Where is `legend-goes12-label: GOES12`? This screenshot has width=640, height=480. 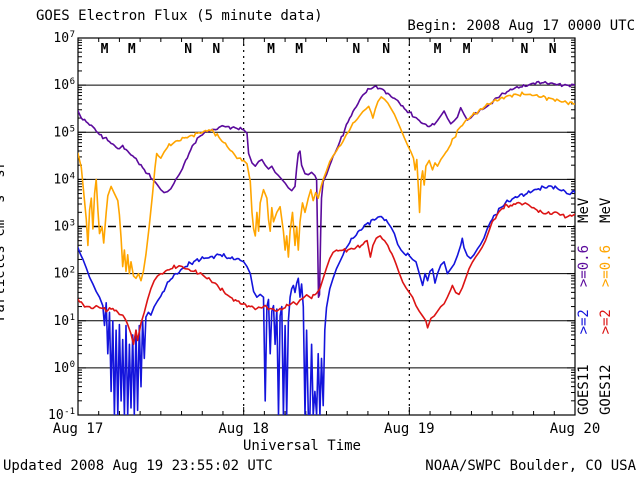
legend-goes12-label: GOES12 is located at coordinates (606, 389).